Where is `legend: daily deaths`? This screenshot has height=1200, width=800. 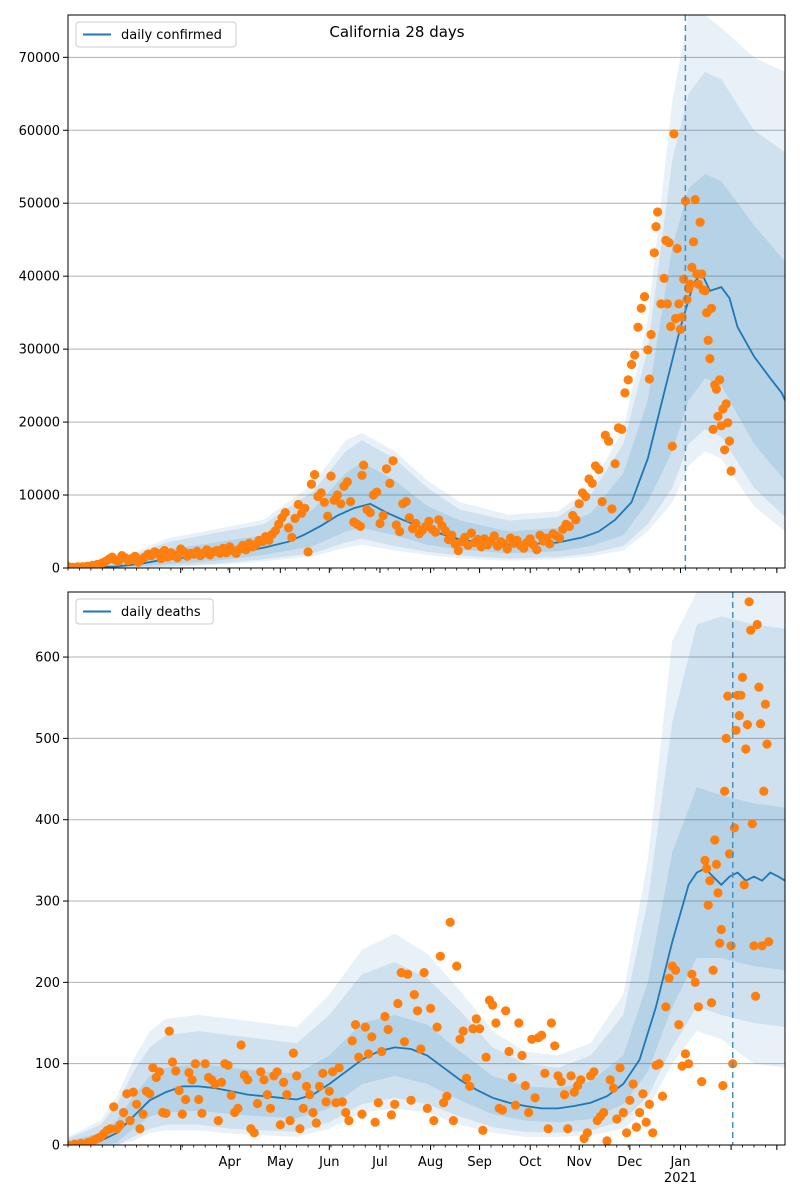 legend: daily deaths is located at coordinates (144, 611).